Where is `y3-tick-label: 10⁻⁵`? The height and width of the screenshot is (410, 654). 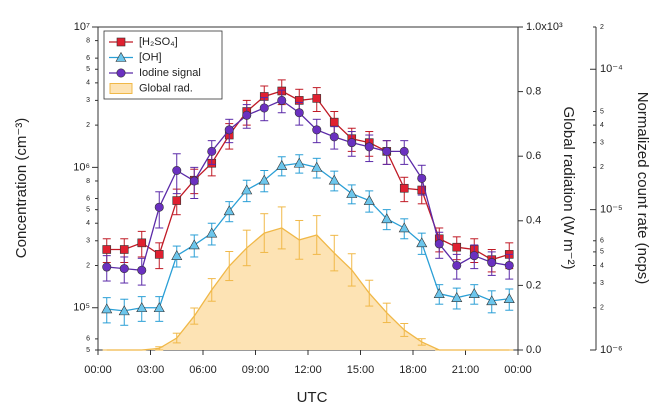 y3-tick-label: 10⁻⁵ is located at coordinates (611, 210).